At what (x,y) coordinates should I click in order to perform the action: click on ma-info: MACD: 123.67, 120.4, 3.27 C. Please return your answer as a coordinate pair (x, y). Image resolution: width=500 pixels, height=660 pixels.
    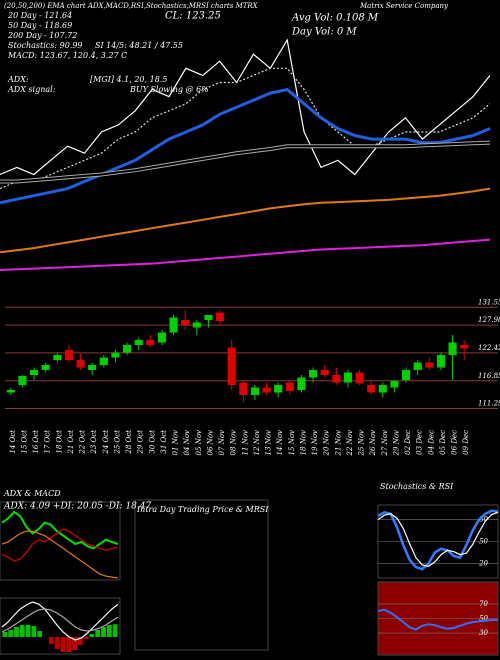
    Looking at the image, I should click on (67, 55).